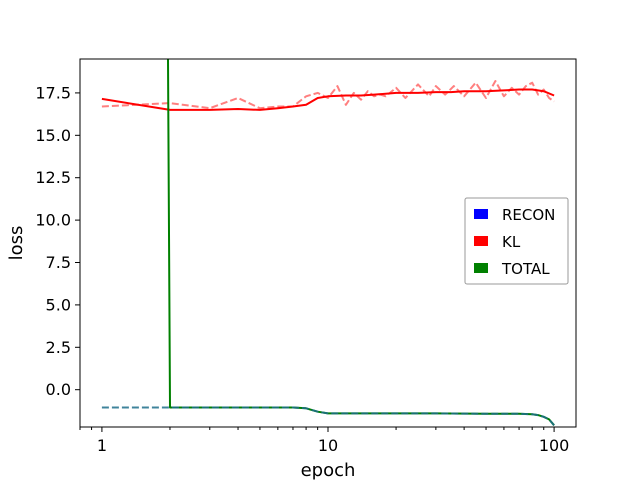  Describe the element at coordinates (328, 416) in the screenshot. I see `series-line-recon-dashed` at that location.